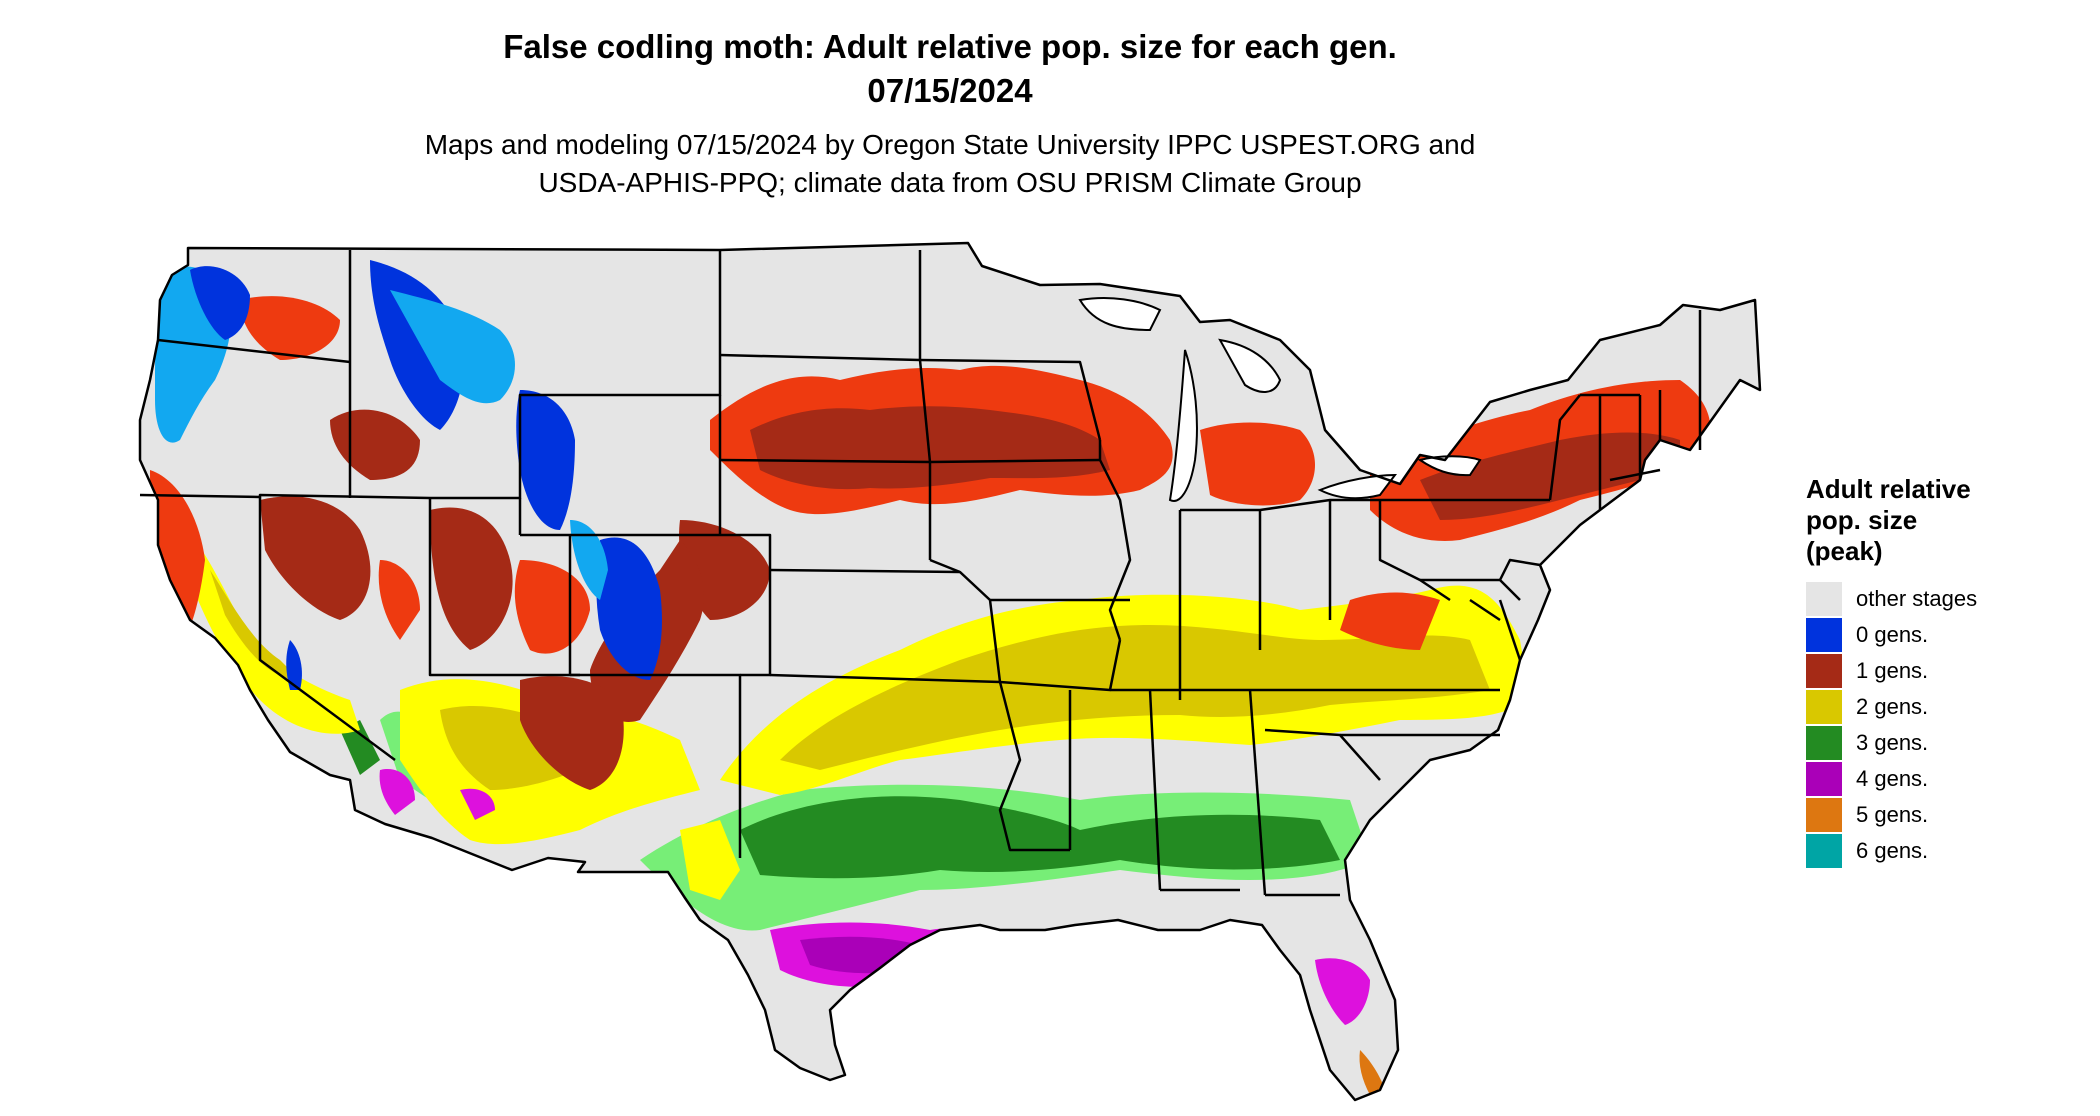 The height and width of the screenshot is (1116, 2100). What do you see at coordinates (1888, 489) in the screenshot?
I see `legend-title-line1: Adult relative` at bounding box center [1888, 489].